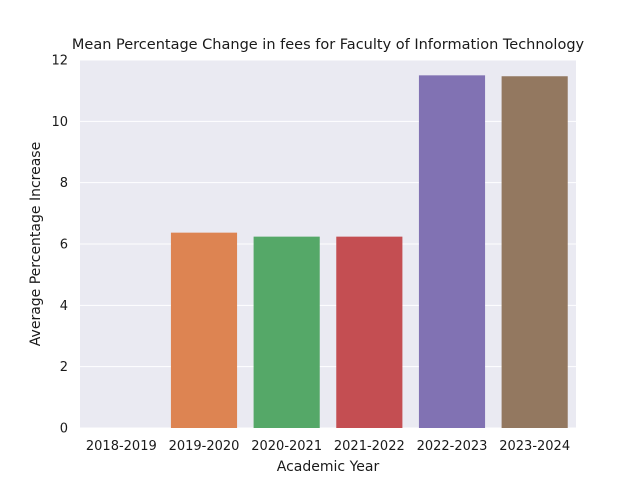  I want to click on y-tick-label: 4, so click(64, 306).